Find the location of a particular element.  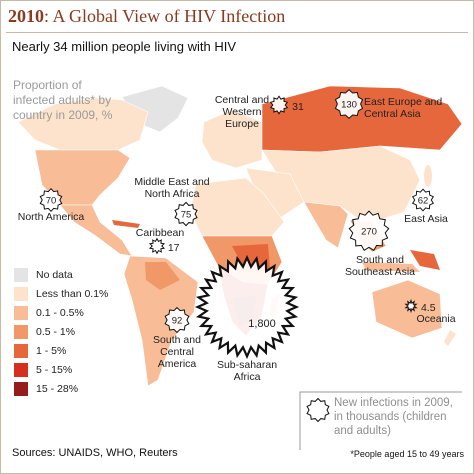

infection-value: 62 is located at coordinates (423, 201).